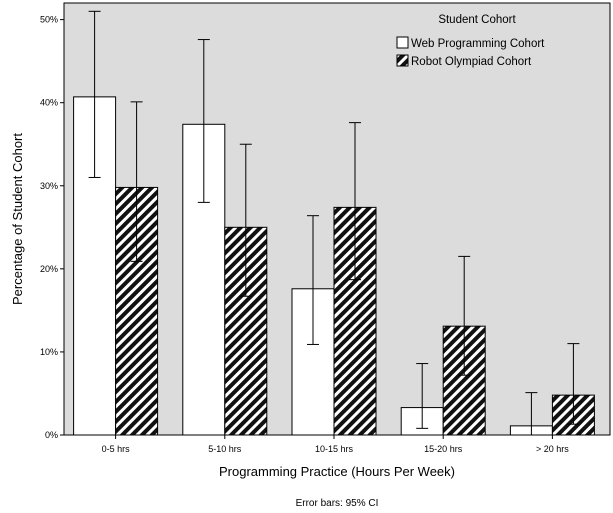  What do you see at coordinates (116, 449) in the screenshot?
I see `x-tick-label: 0-5 hrs` at bounding box center [116, 449].